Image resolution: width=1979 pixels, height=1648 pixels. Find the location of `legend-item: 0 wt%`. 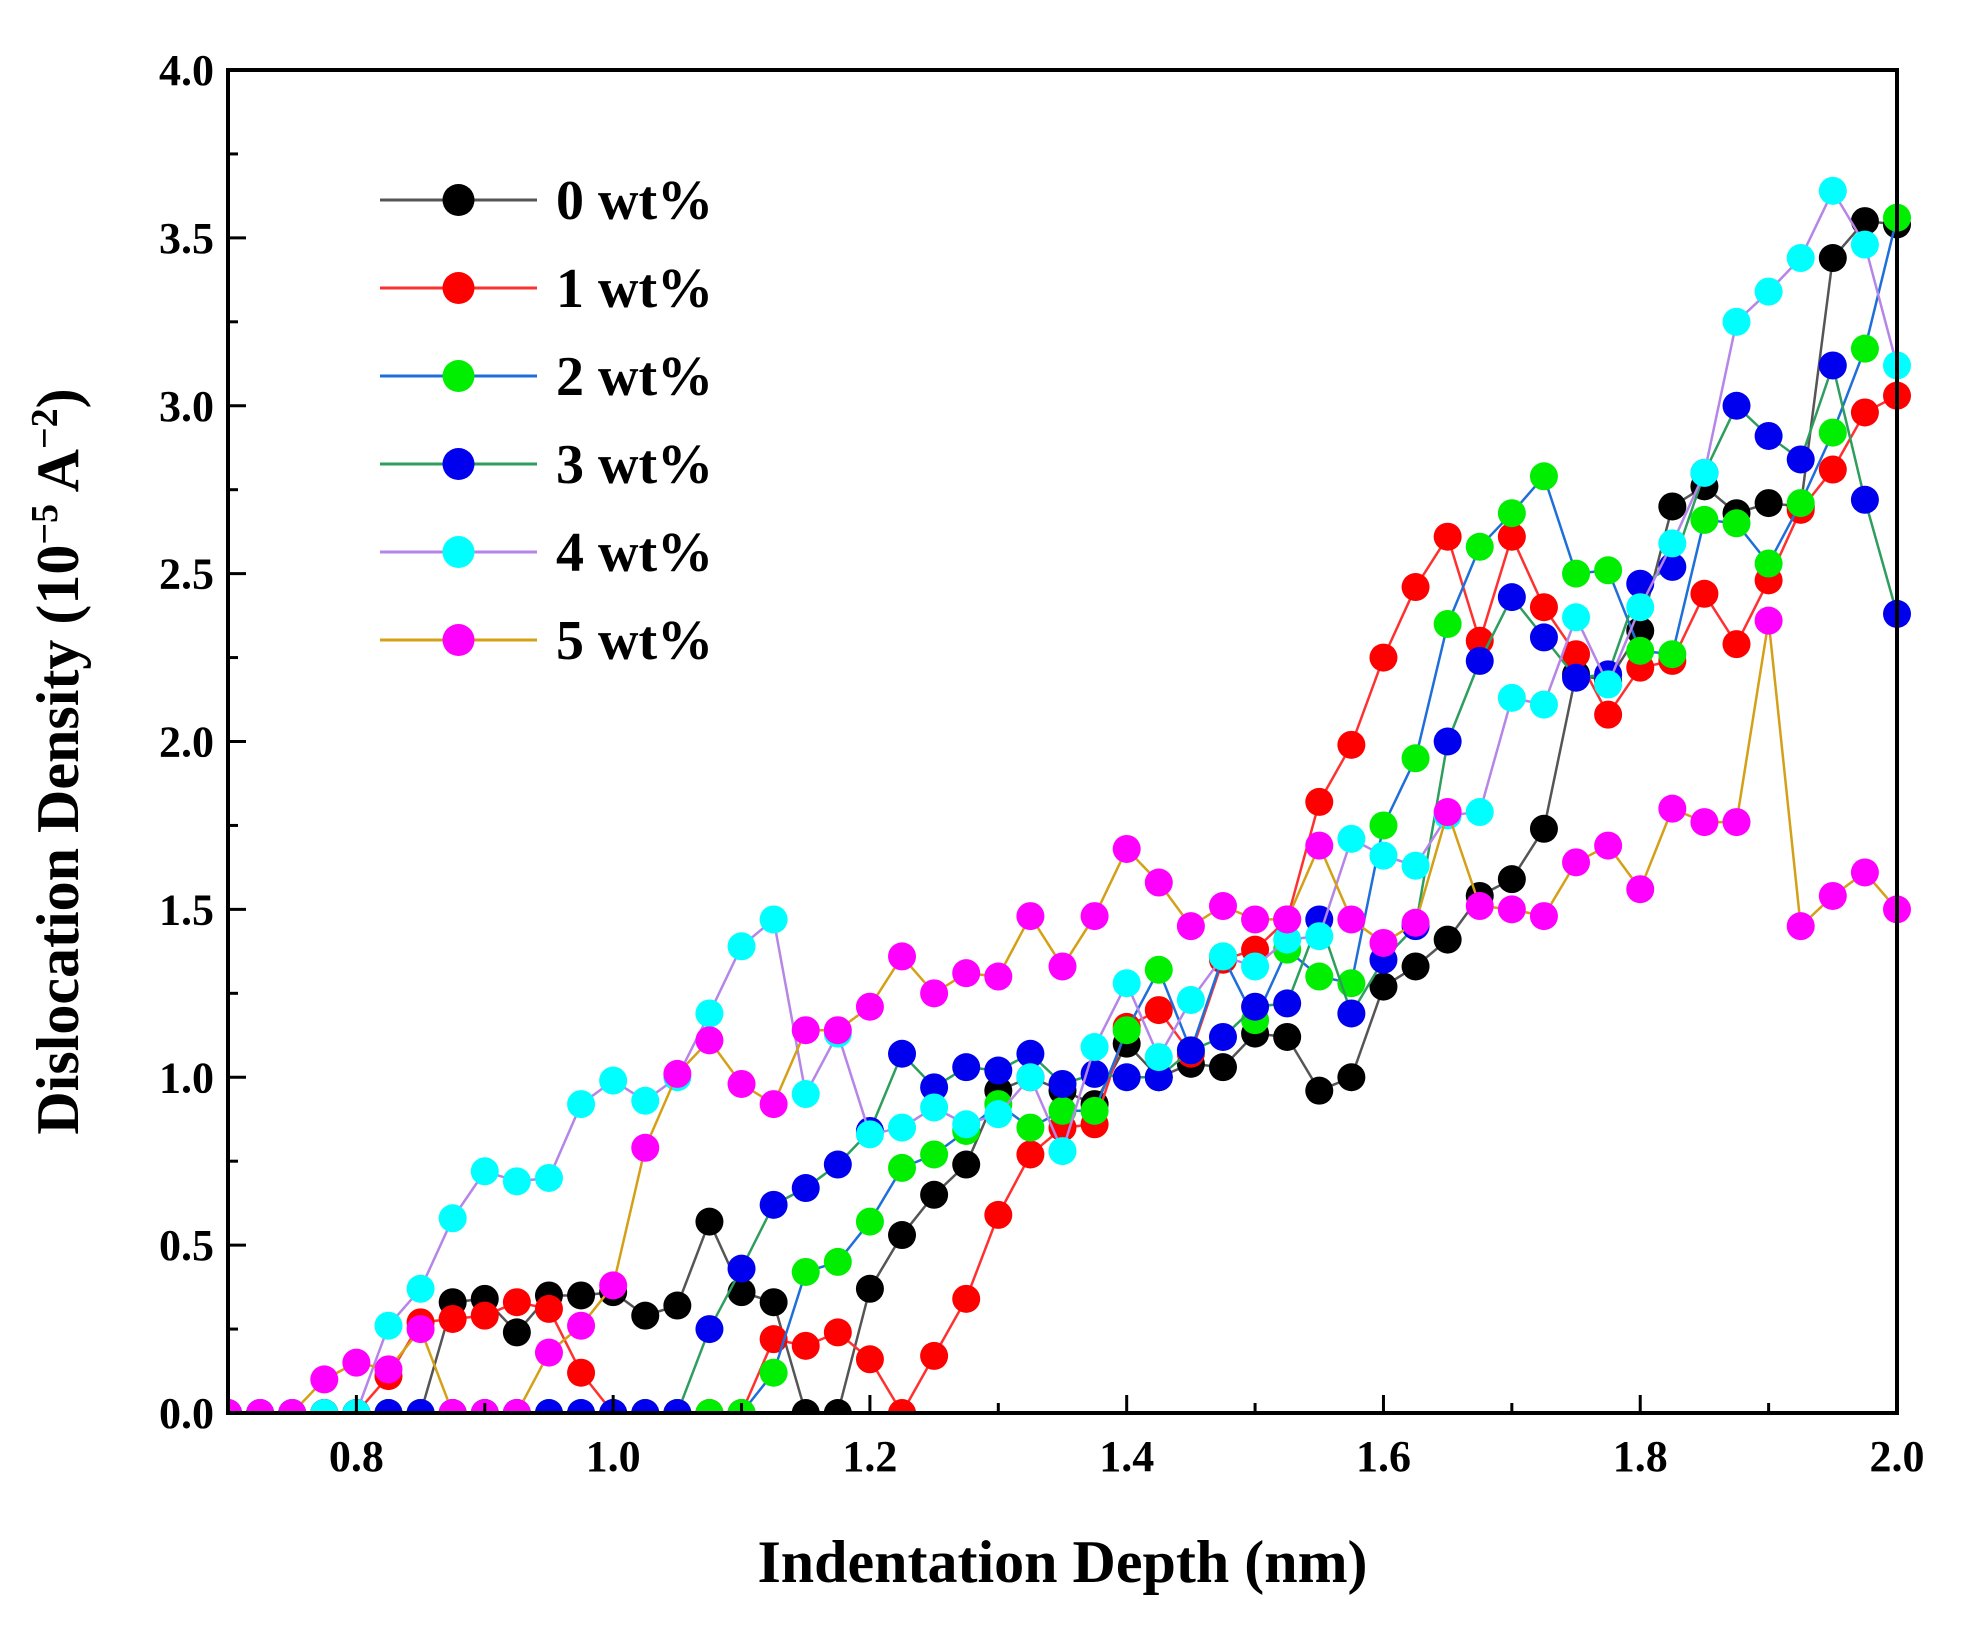

legend-item: 0 wt% is located at coordinates (546, 201).